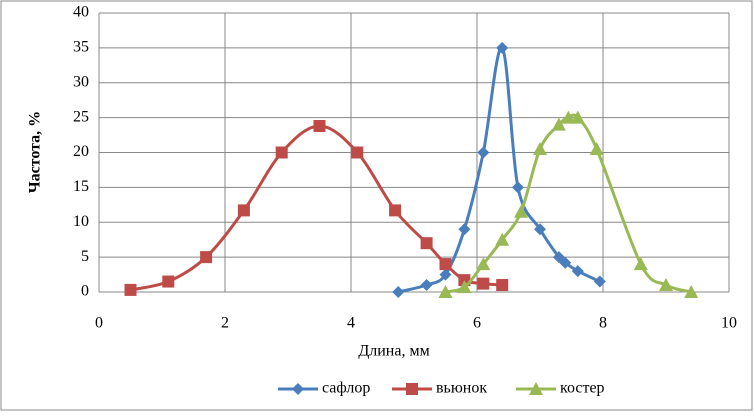  Describe the element at coordinates (603, 323) in the screenshot. I see `x-tick-label: 8` at that location.